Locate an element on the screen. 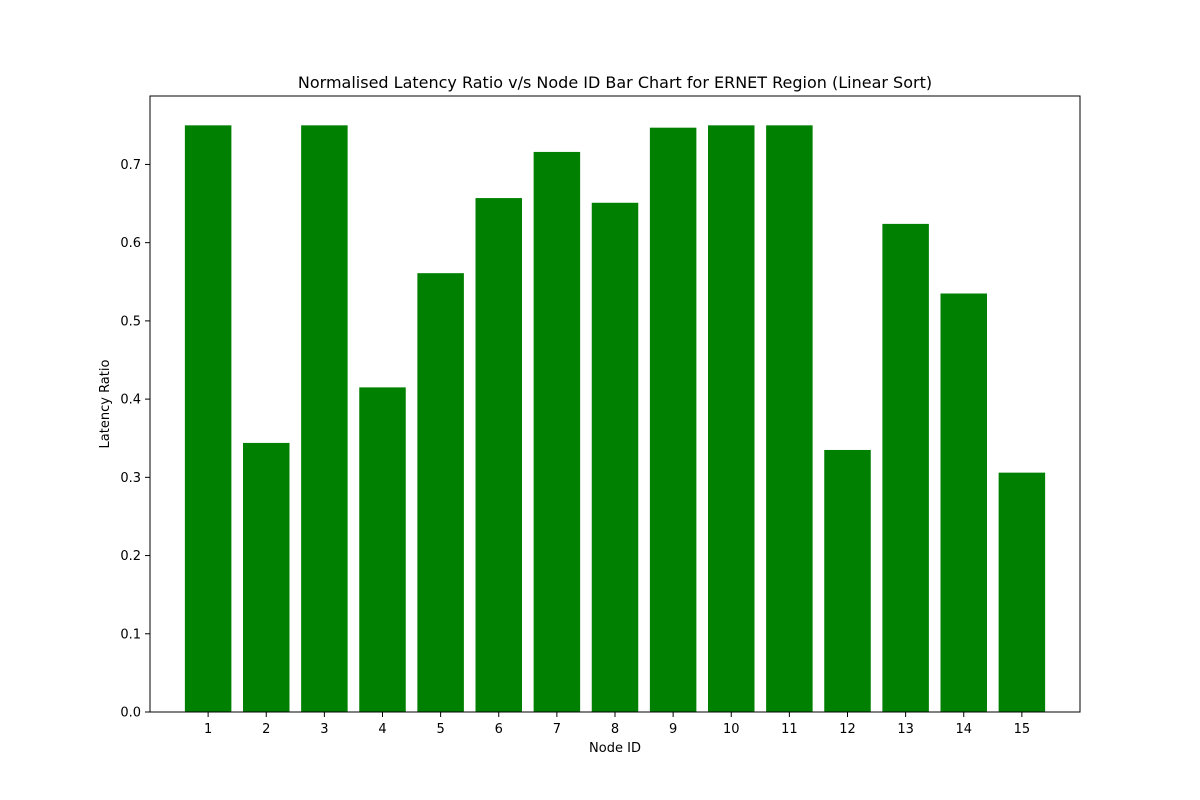 This screenshot has width=1200, height=800. y-tick-label: 0.6 is located at coordinates (130, 243).